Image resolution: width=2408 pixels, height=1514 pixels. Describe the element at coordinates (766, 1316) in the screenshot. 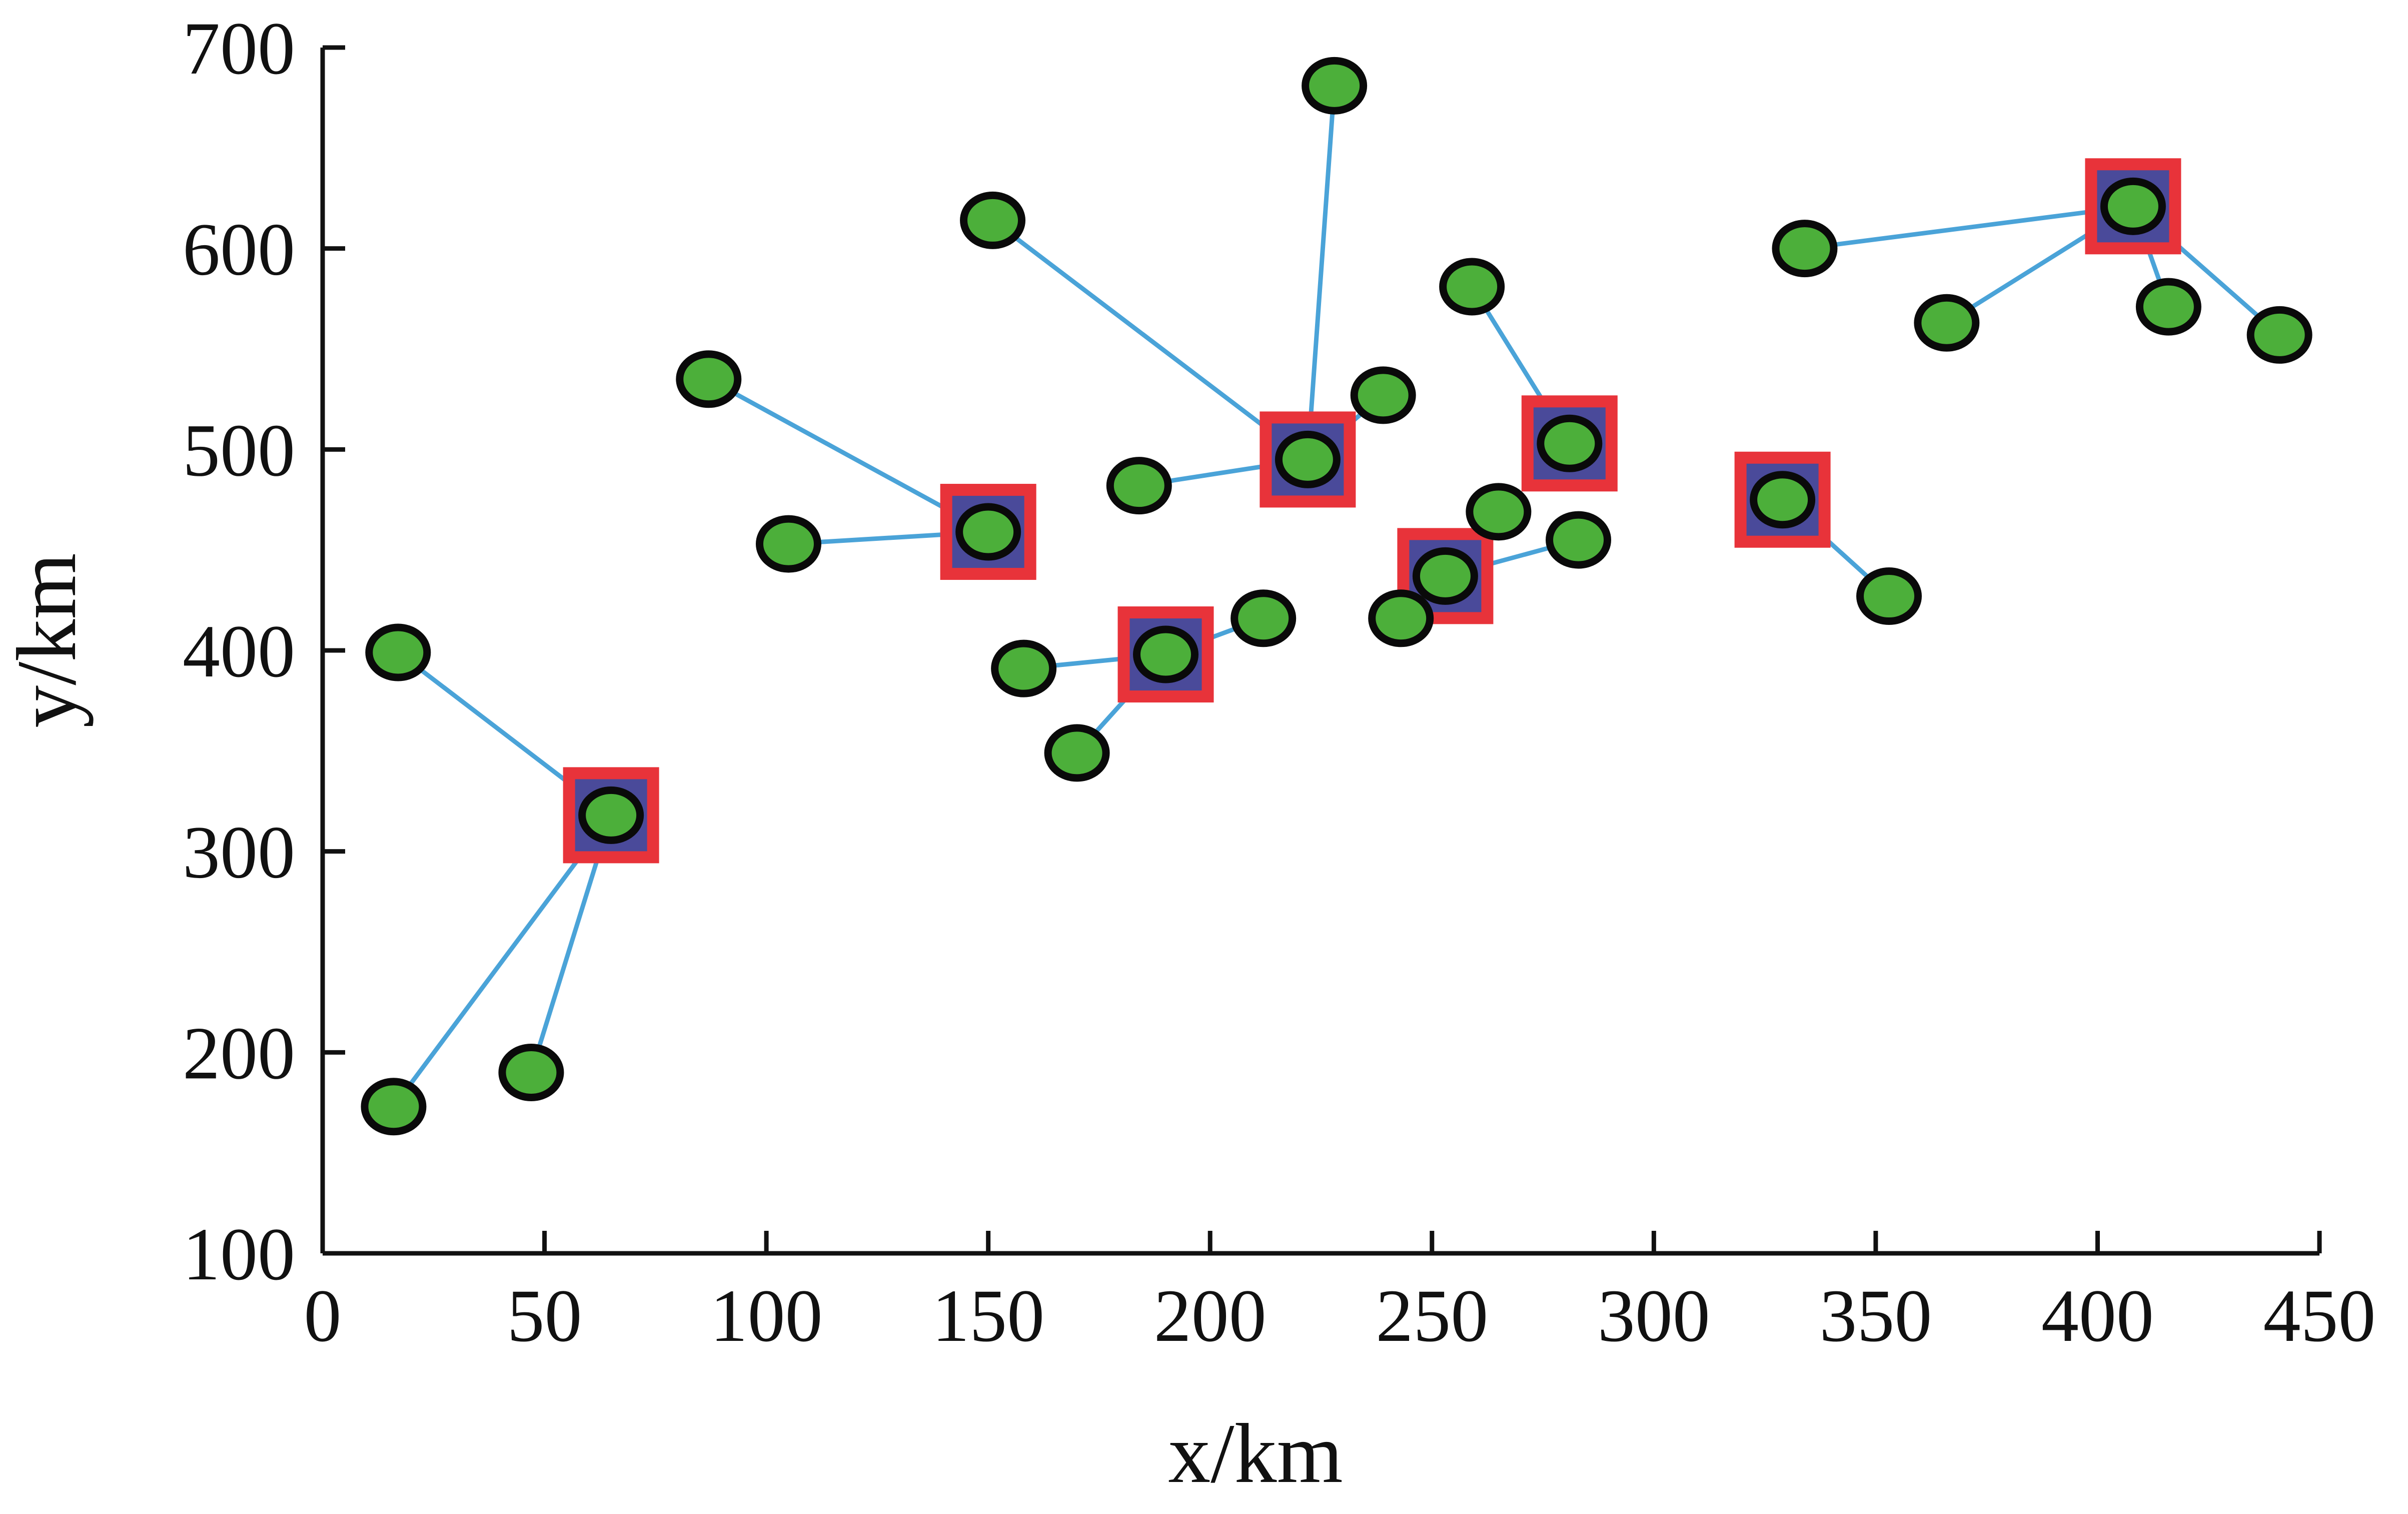

I see `x-tick-label: 100` at that location.